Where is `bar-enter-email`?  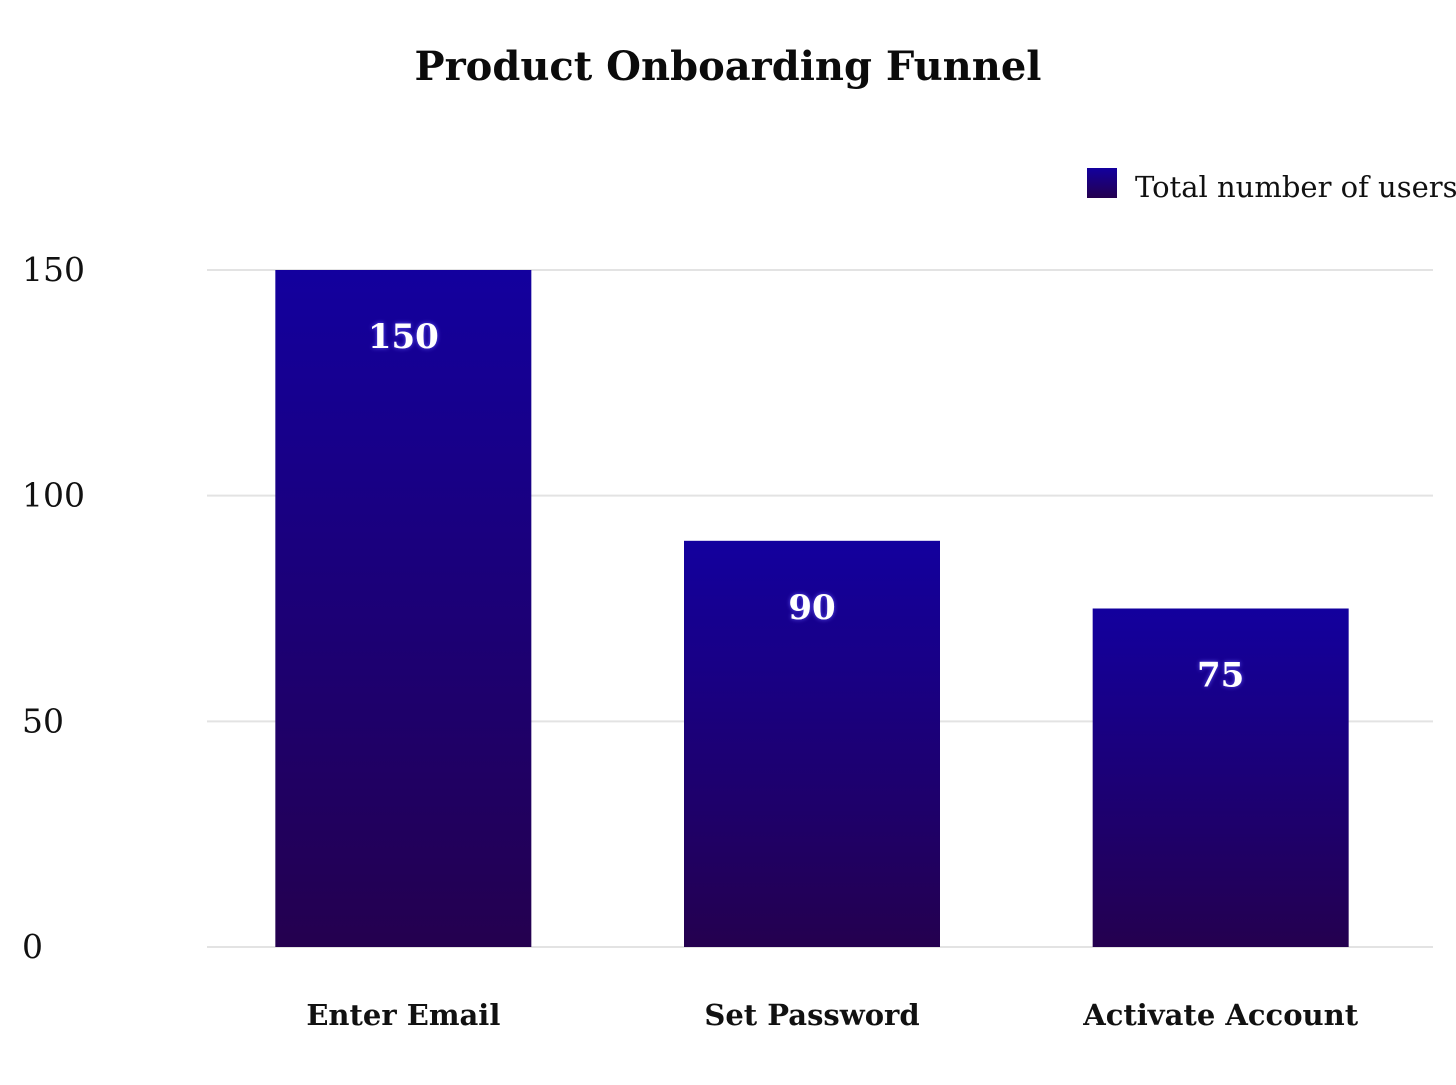 bar-enter-email is located at coordinates (403, 608).